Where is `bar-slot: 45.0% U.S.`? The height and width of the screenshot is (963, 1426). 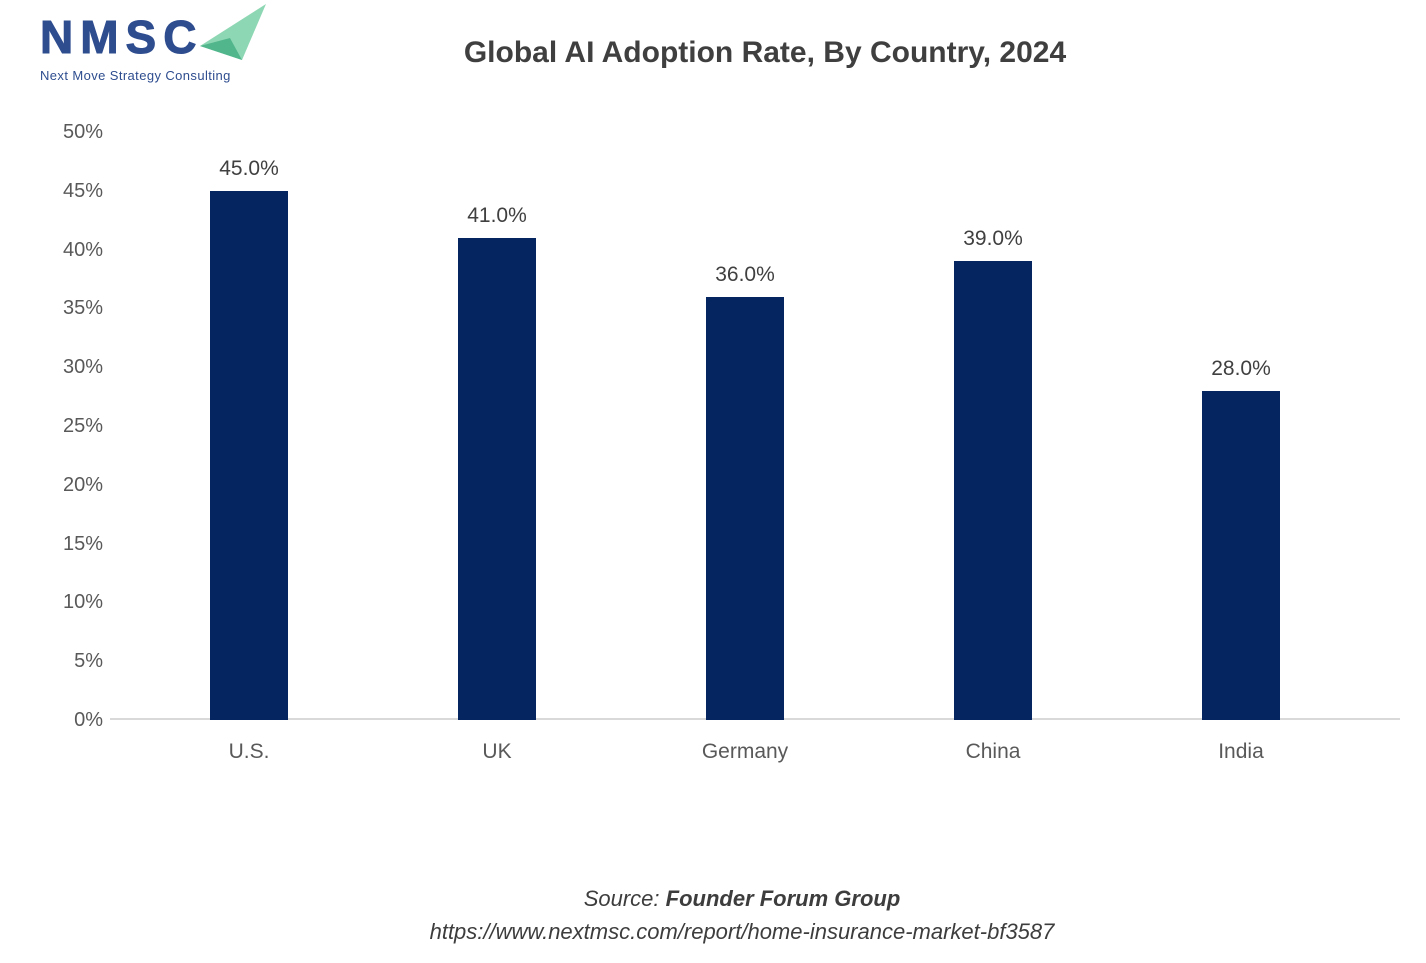
bar-slot: 45.0% U.S. is located at coordinates (249, 447).